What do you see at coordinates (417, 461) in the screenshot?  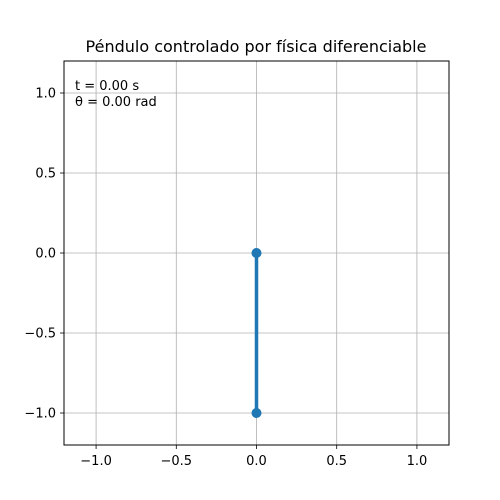 I see `x-tick-label: 1.0` at bounding box center [417, 461].